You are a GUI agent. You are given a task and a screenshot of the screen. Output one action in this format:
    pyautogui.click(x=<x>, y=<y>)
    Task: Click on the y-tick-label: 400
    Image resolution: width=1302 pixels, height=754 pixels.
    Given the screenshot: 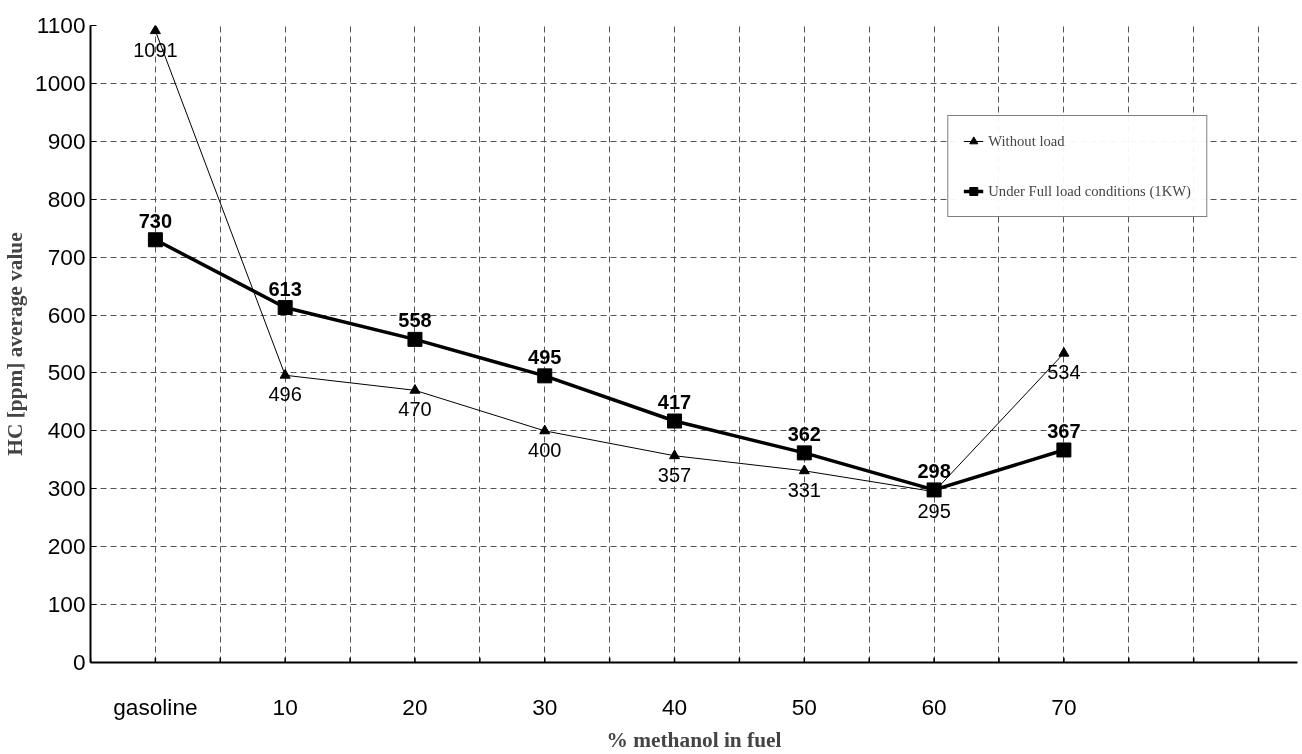 What is the action you would take?
    pyautogui.click(x=66, y=430)
    